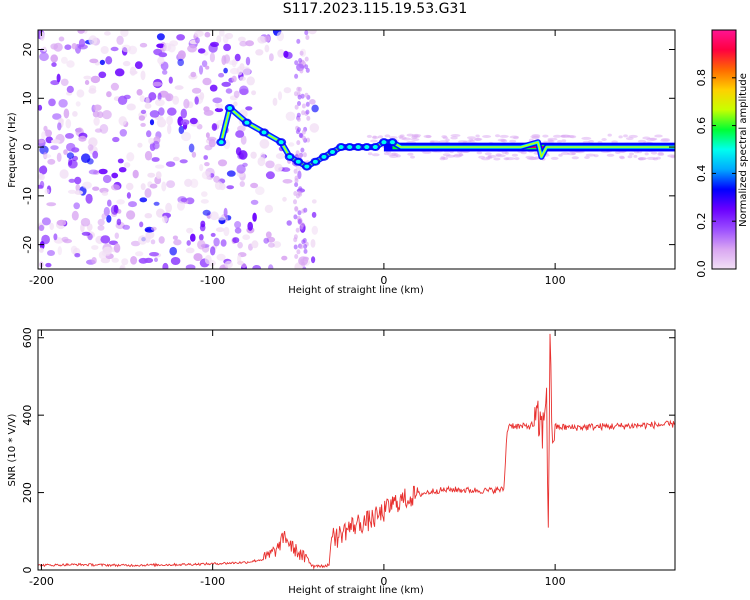 The height and width of the screenshot is (600, 750). I want to click on colorbar-gradient, so click(724, 149).